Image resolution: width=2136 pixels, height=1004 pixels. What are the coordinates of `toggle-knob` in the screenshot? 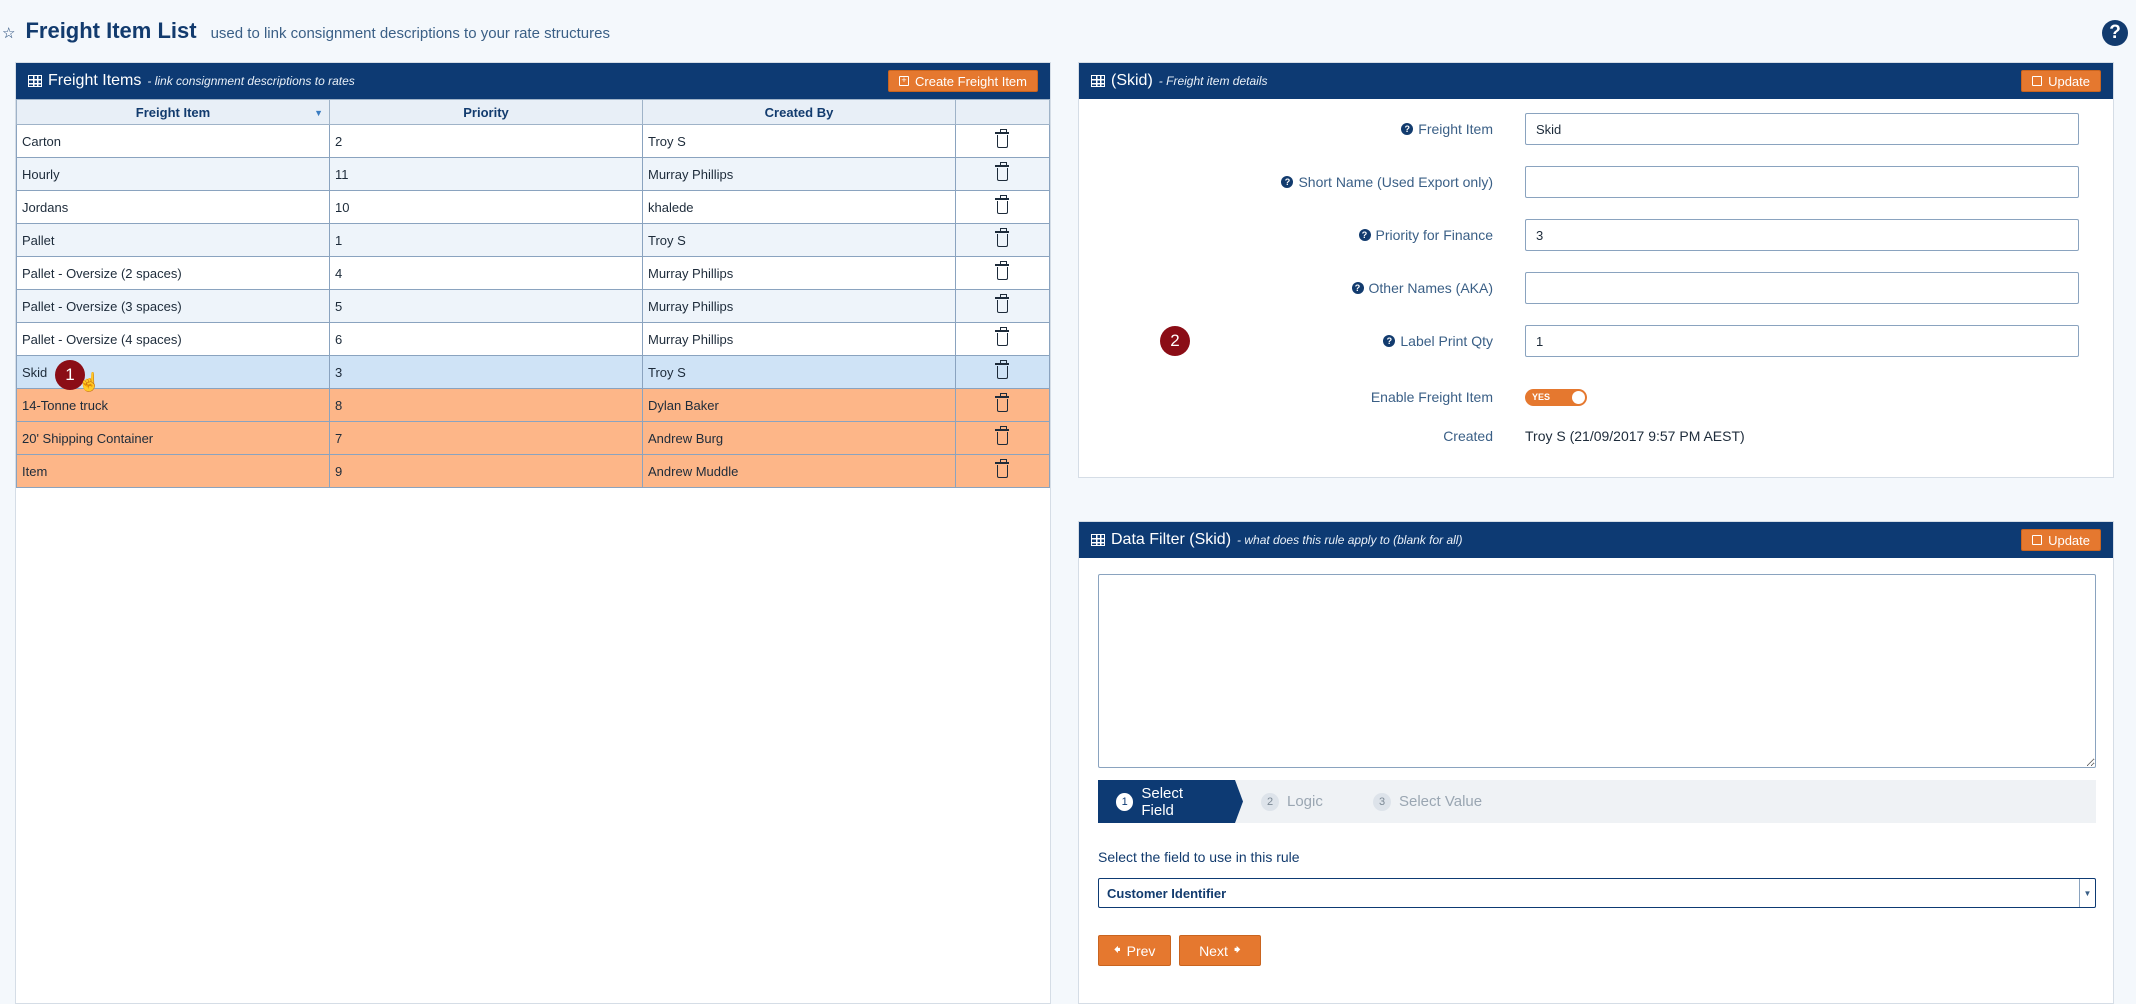 It's located at (1578, 397).